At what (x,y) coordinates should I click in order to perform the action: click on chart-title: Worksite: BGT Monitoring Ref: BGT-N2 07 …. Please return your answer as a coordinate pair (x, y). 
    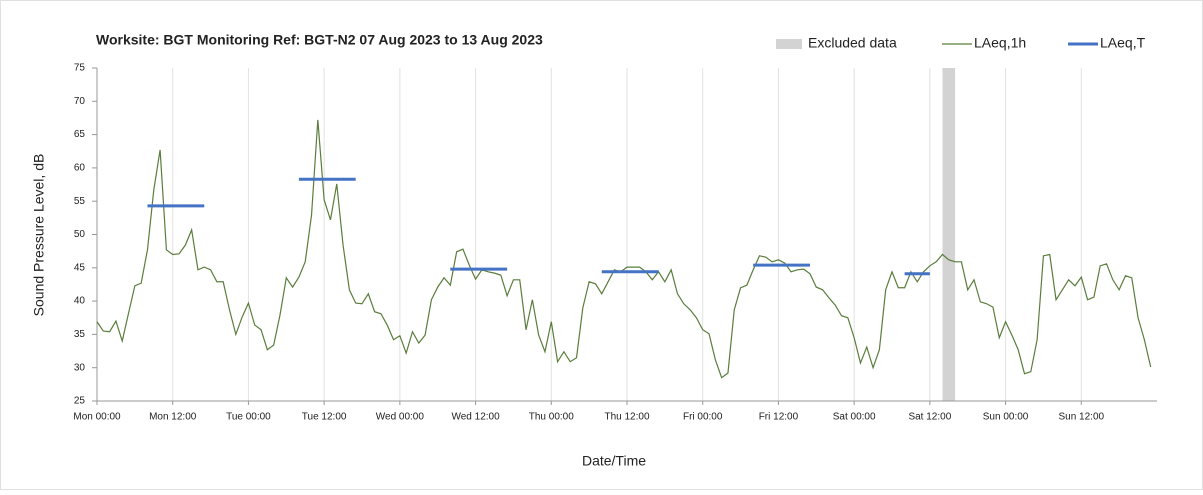
    Looking at the image, I should click on (319, 40).